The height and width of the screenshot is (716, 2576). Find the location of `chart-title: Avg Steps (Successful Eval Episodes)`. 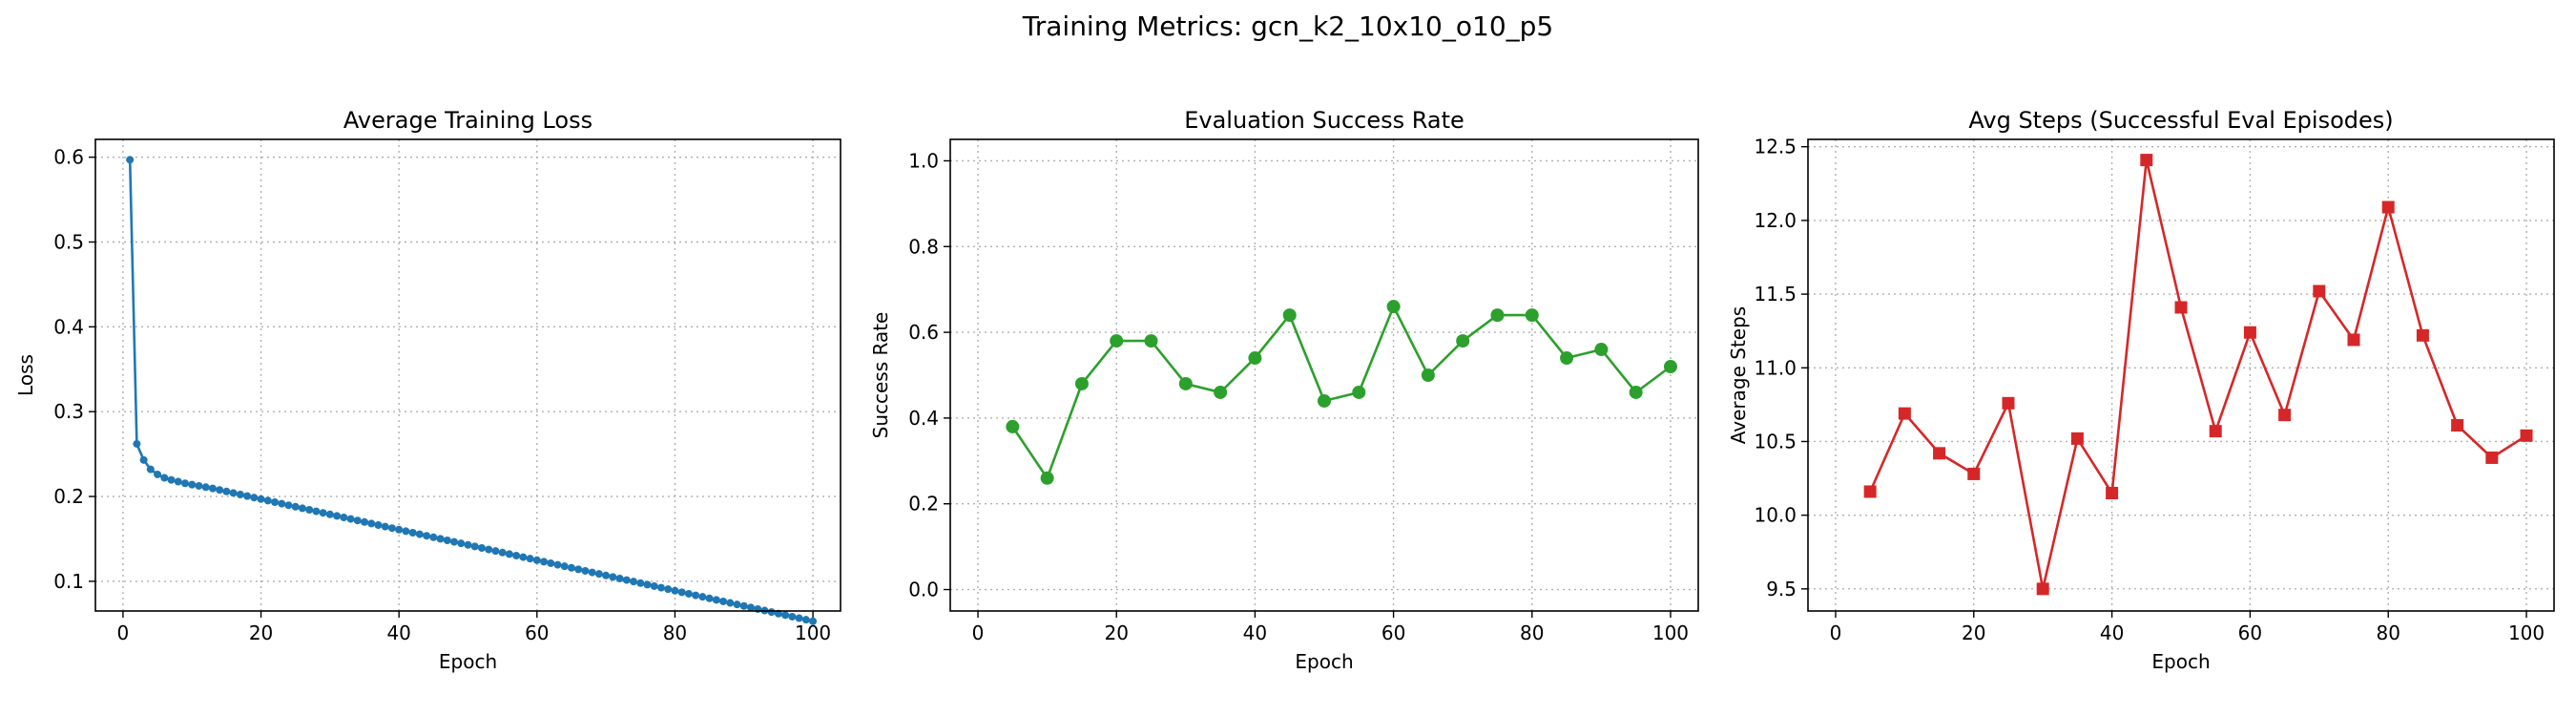

chart-title: Avg Steps (Successful Eval Episodes) is located at coordinates (2180, 120).